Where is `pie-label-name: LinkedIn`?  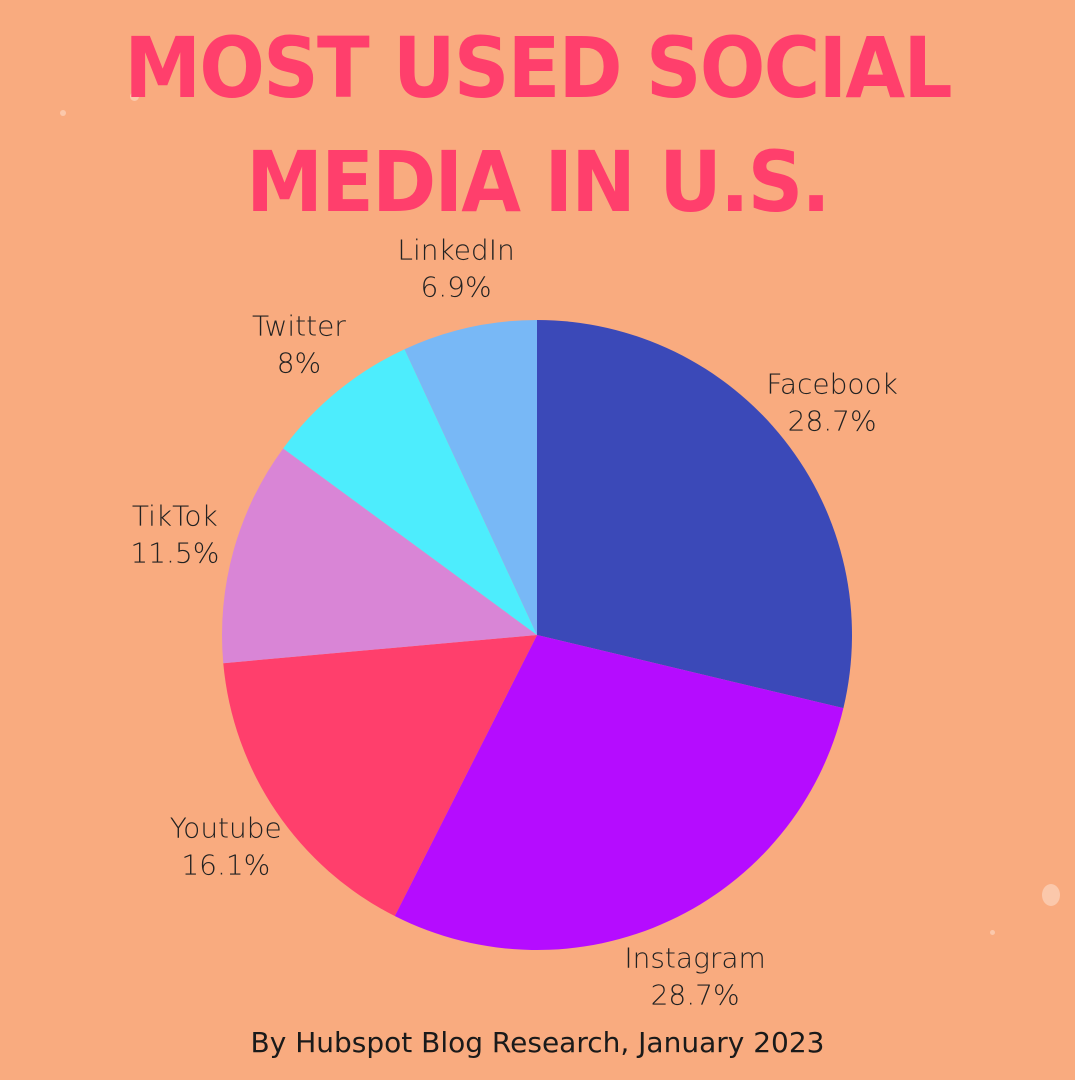
pie-label-name: LinkedIn is located at coordinates (455, 249).